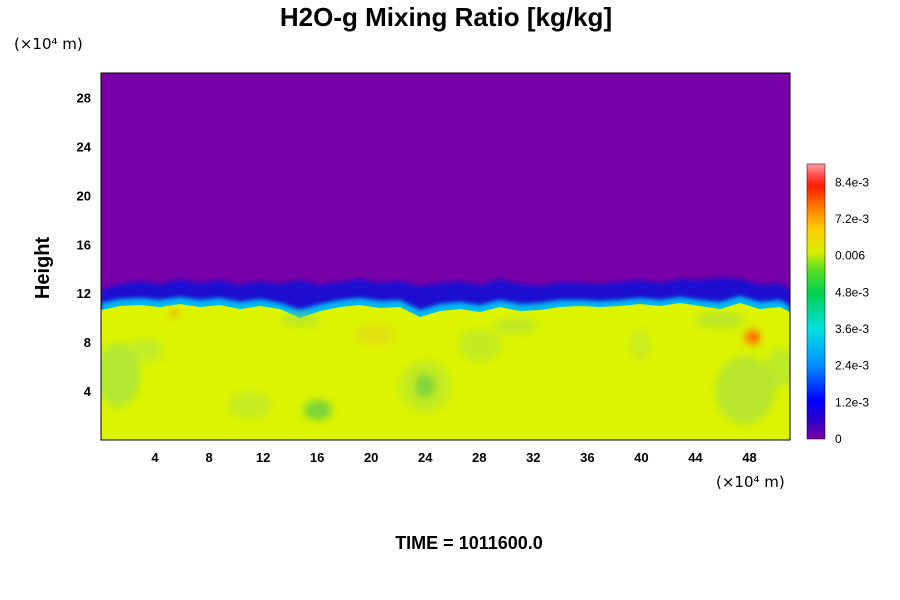  I want to click on y-axis-label: Height, so click(43, 268).